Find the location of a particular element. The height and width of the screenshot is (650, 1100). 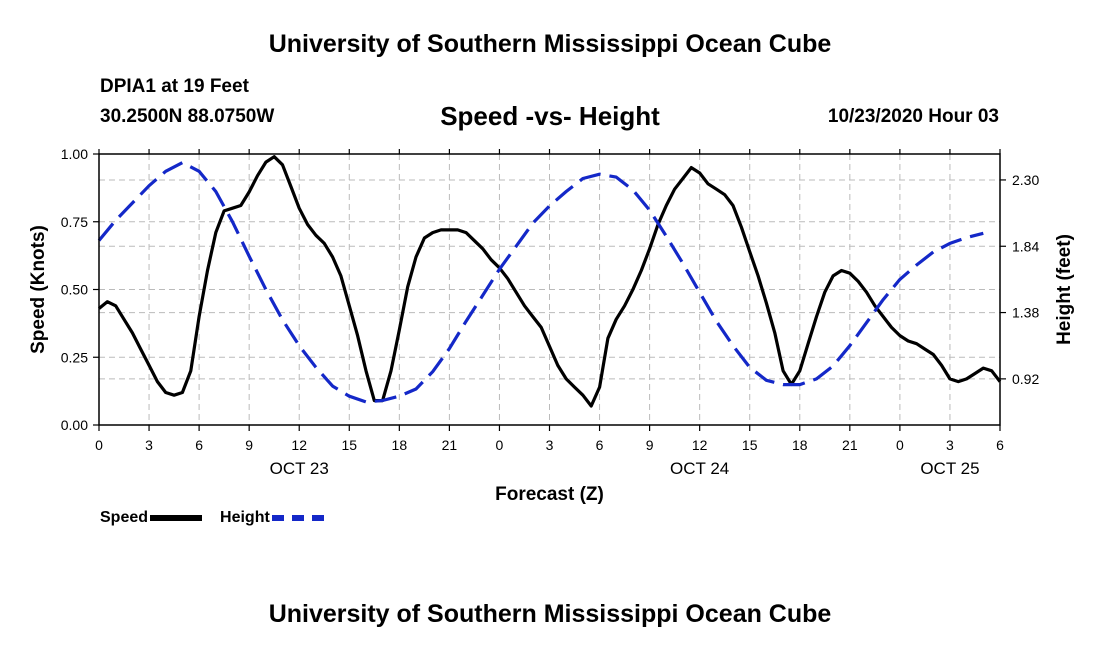

station-coordinates: 30.2500N 88.0750W is located at coordinates (187, 116).